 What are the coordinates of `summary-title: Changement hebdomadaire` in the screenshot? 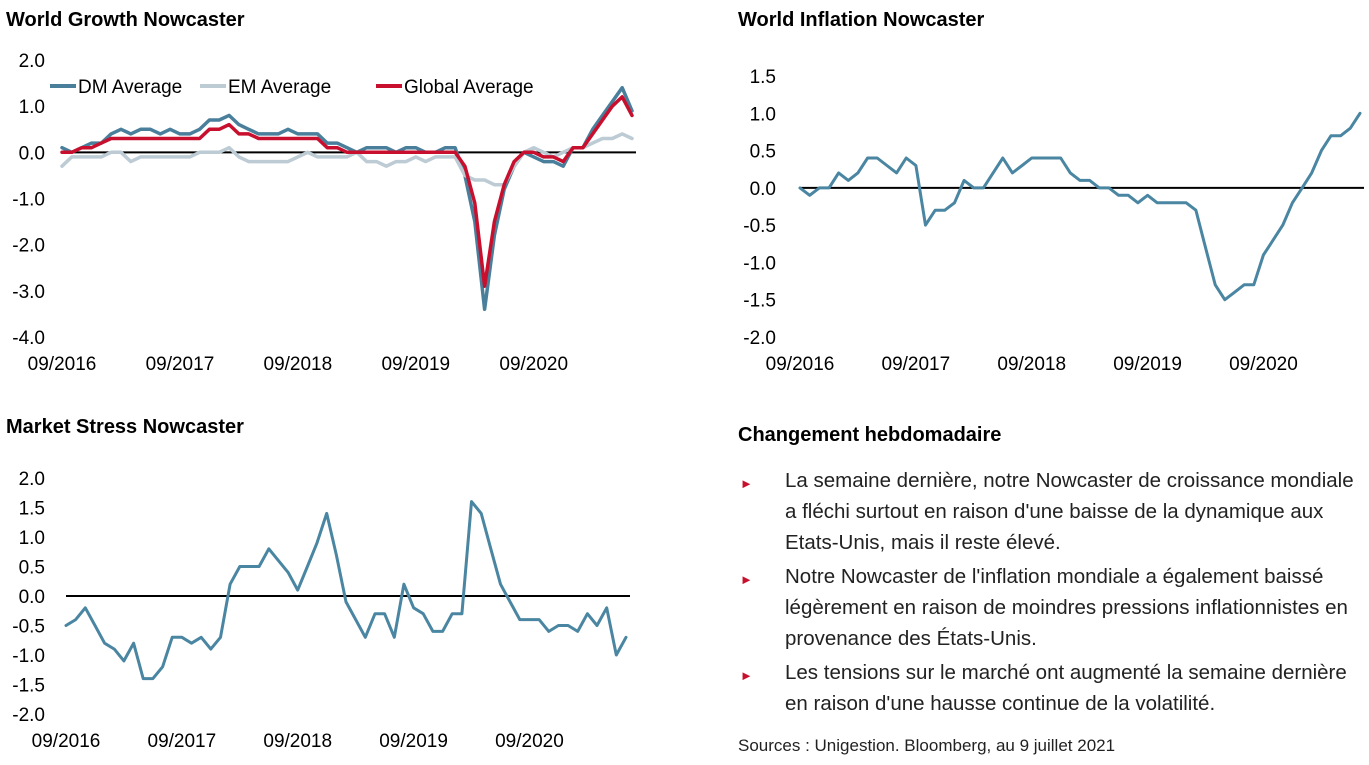 It's located at (870, 435).